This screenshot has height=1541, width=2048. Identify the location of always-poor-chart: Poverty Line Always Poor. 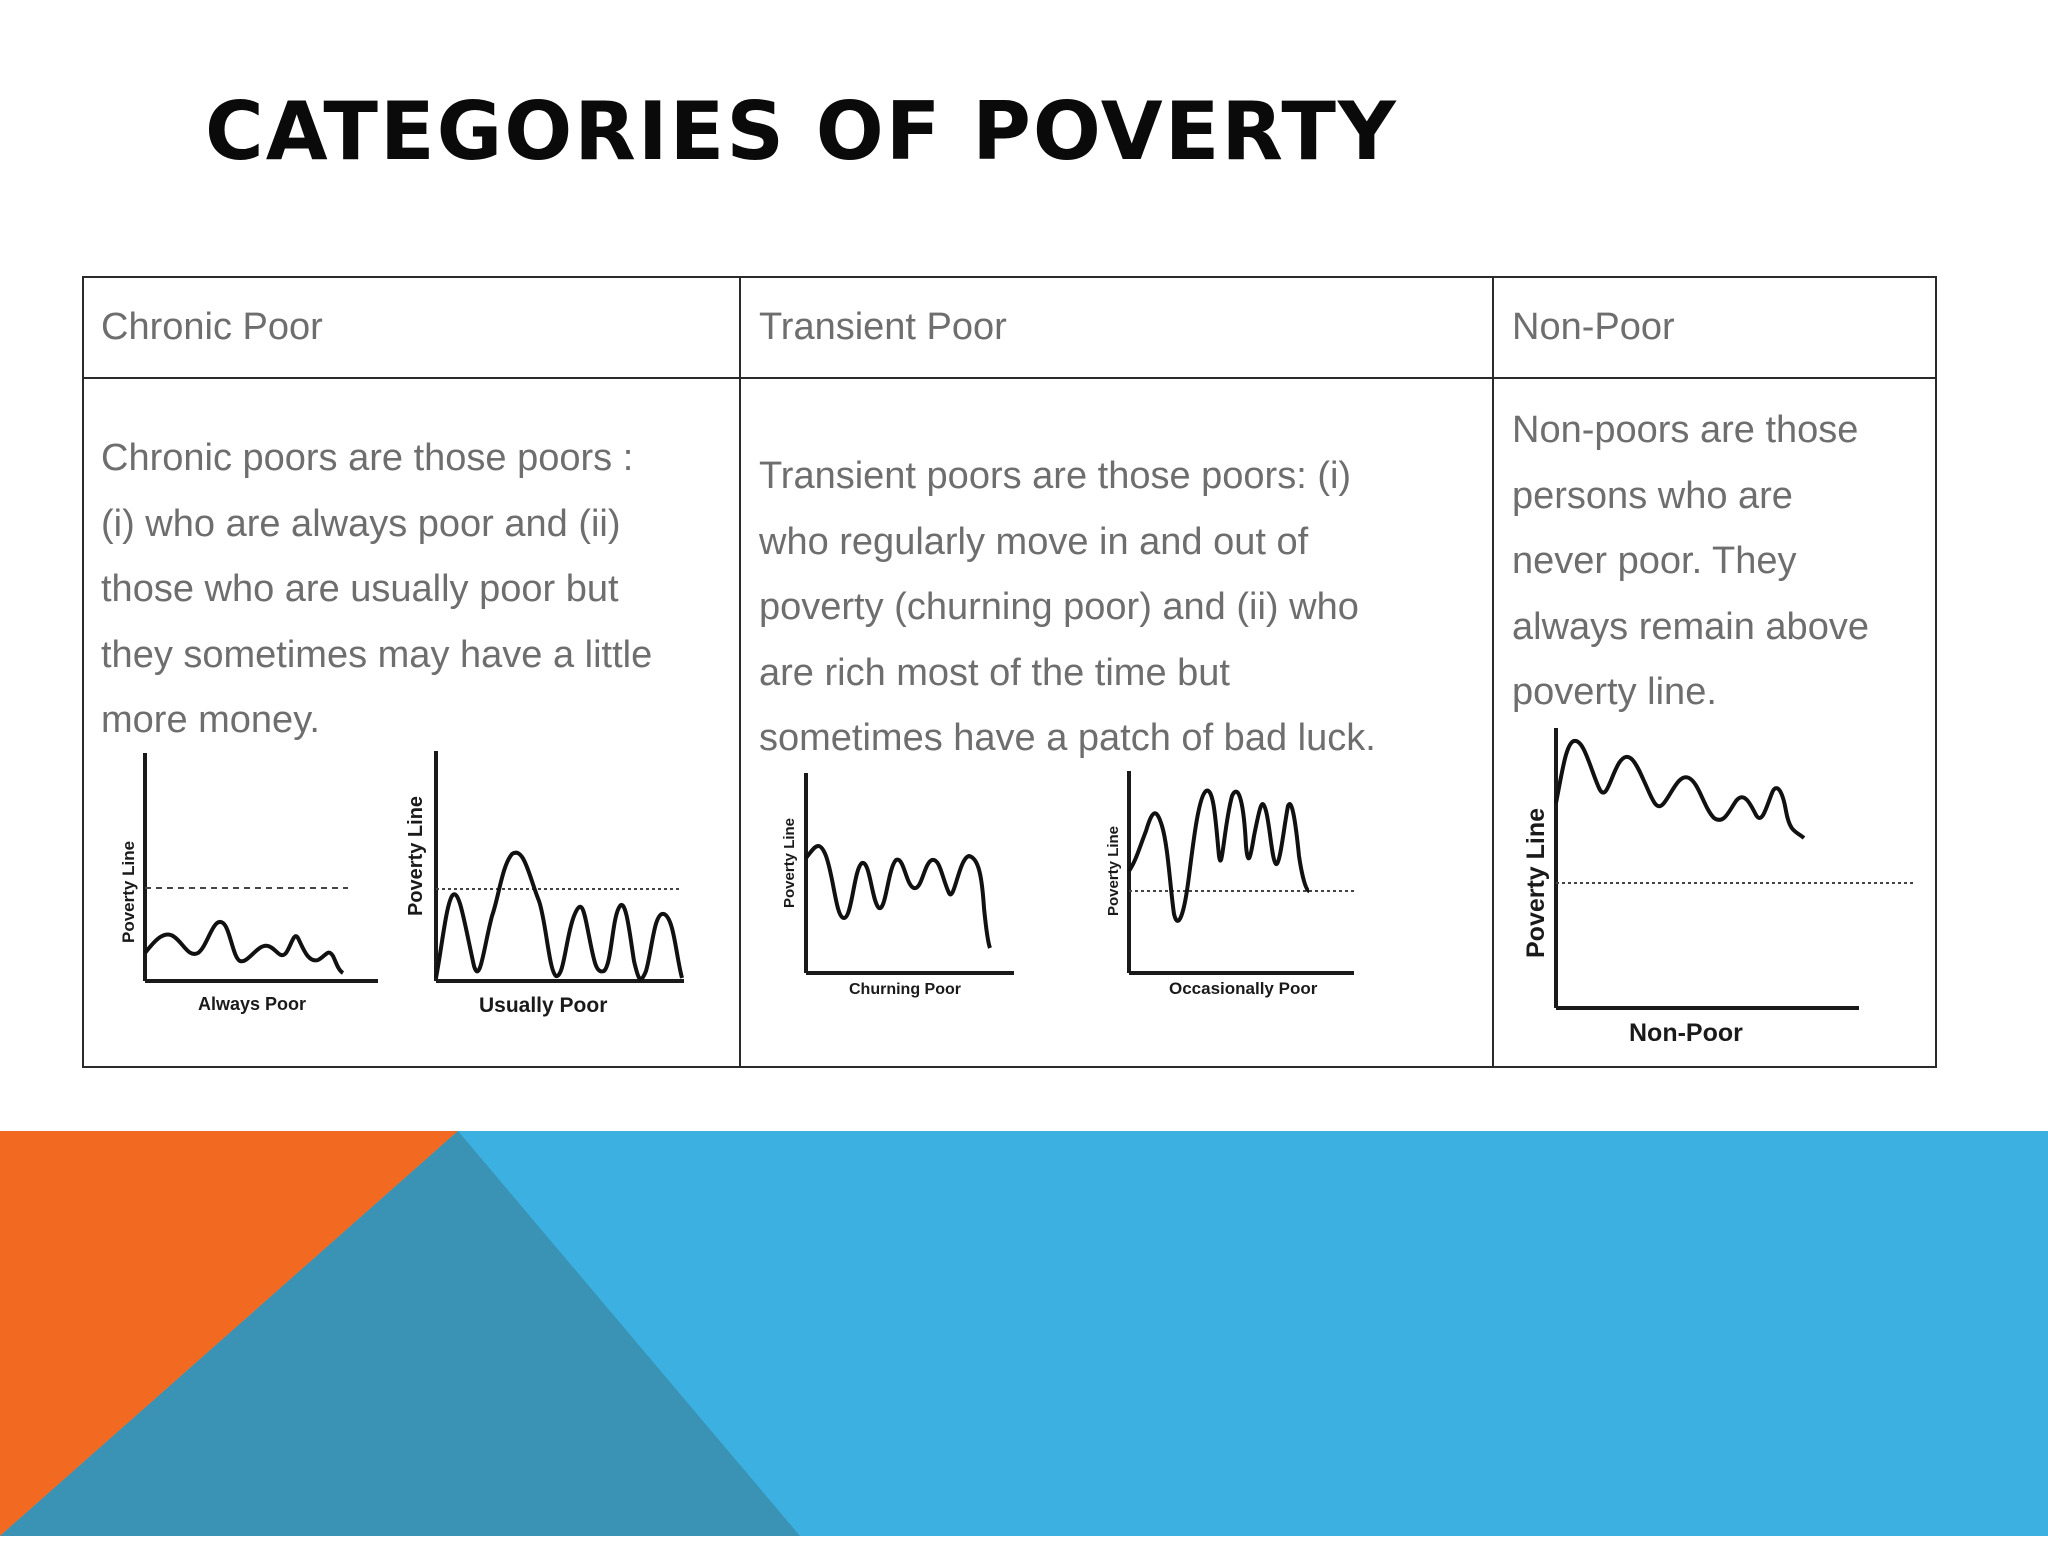
(238, 888).